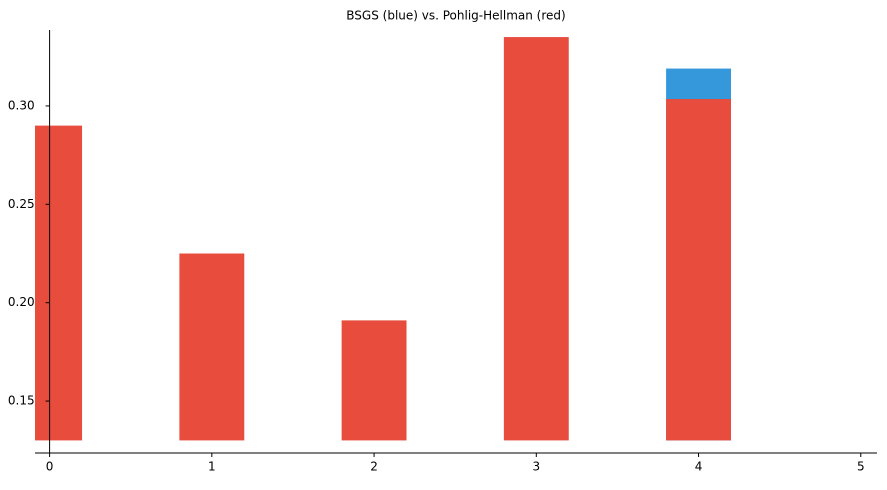  Describe the element at coordinates (374, 467) in the screenshot. I see `x-tick-label: 2` at that location.